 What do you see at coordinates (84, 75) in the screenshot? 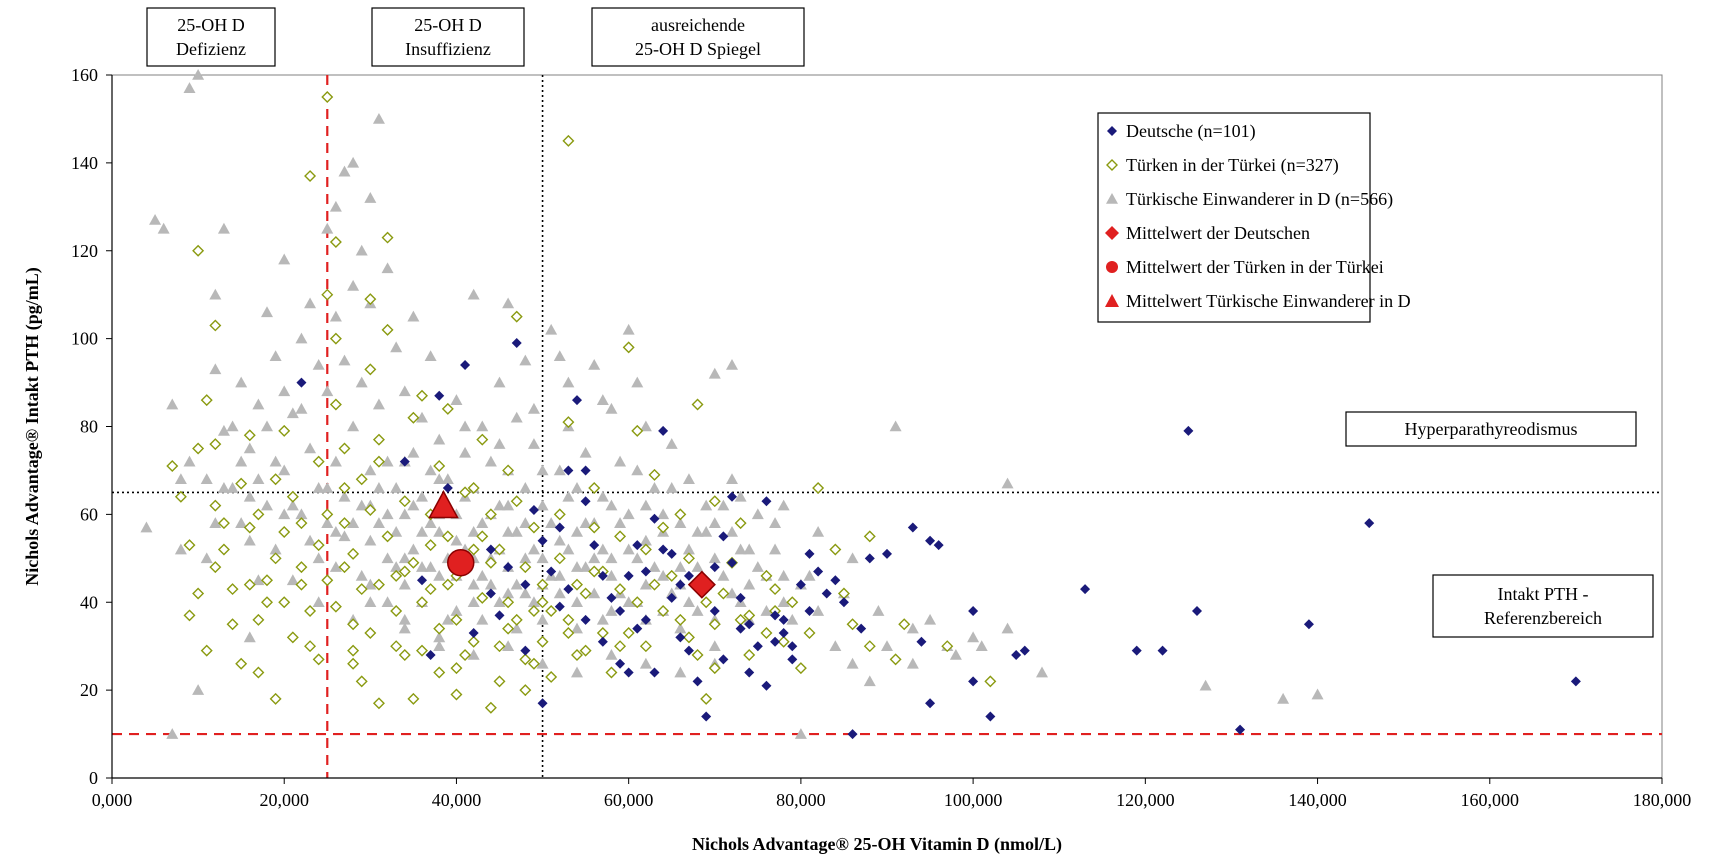
I see `y-tick-label: 160` at bounding box center [84, 75].